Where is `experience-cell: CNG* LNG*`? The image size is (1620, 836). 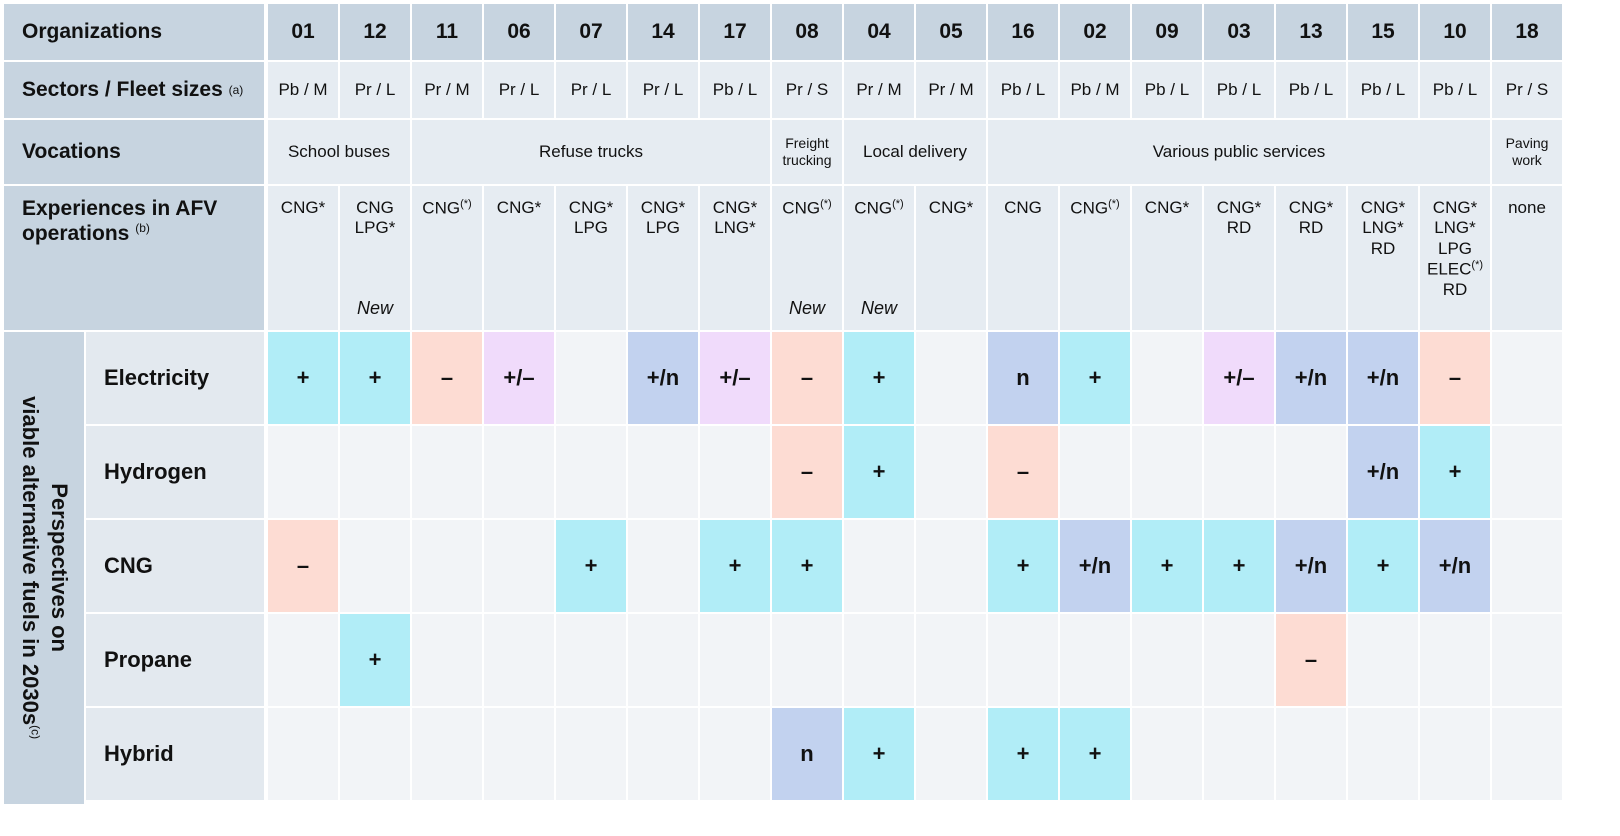
experience-cell: CNG* LNG* is located at coordinates (735, 258).